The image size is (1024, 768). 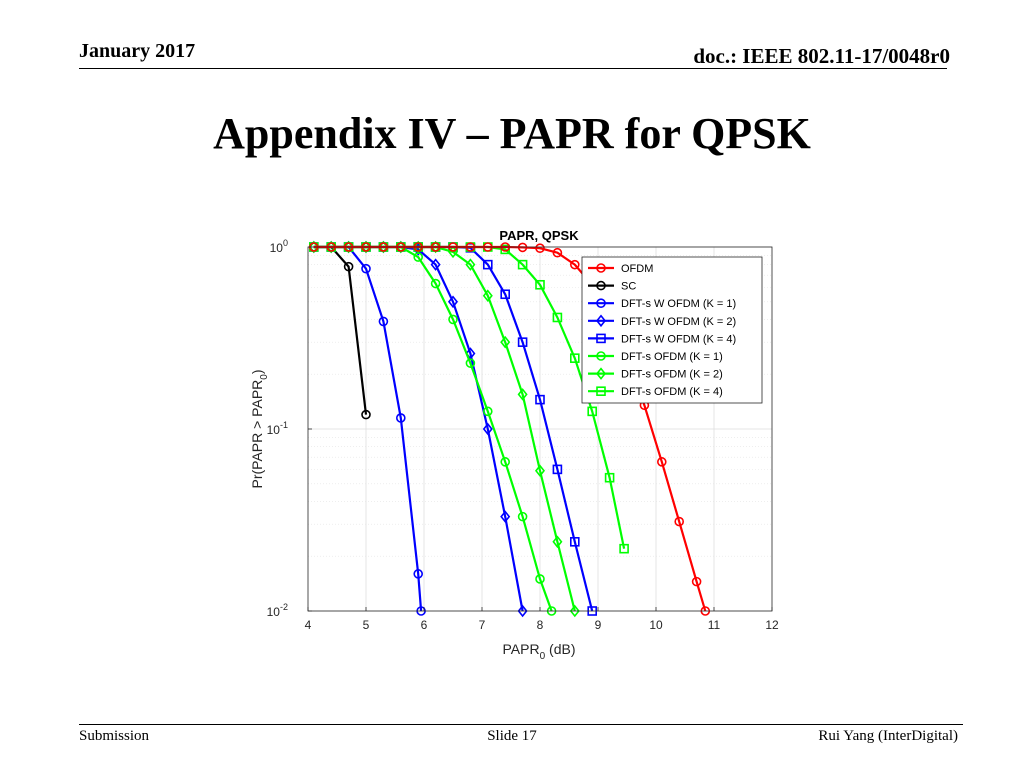 I want to click on y-tick-label: 10⁻², so click(x=277, y=610).